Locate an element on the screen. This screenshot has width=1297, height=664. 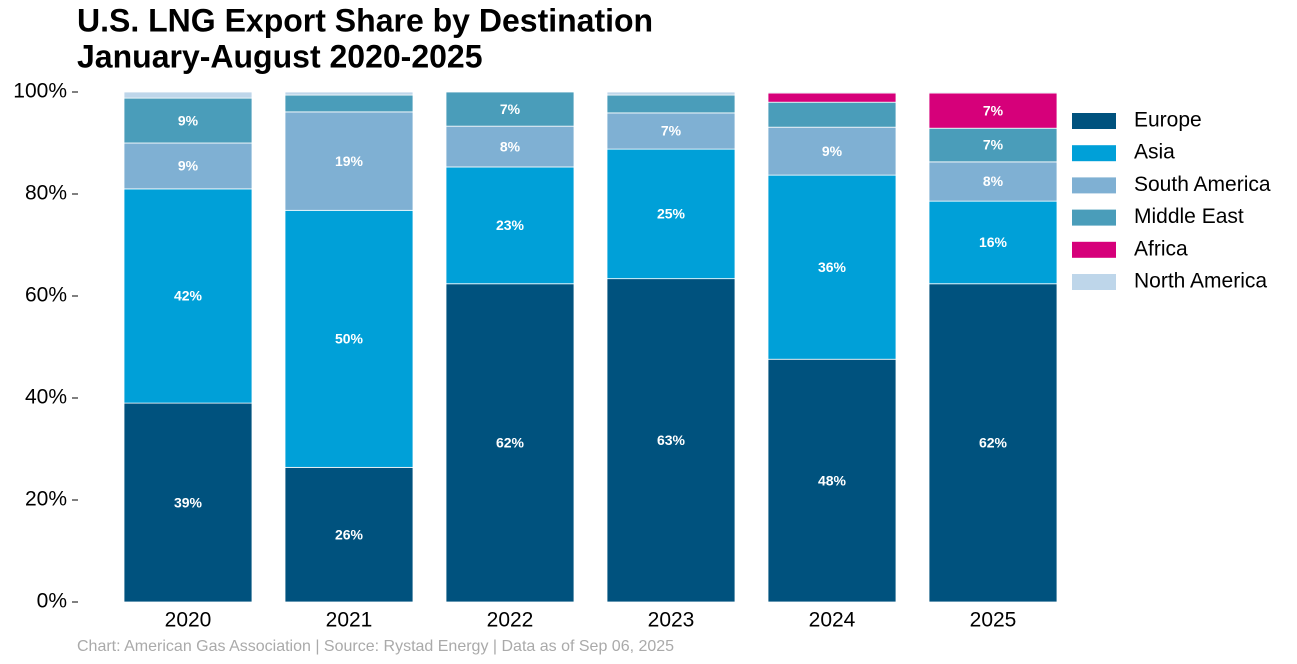
data-label: 36% is located at coordinates (832, 267).